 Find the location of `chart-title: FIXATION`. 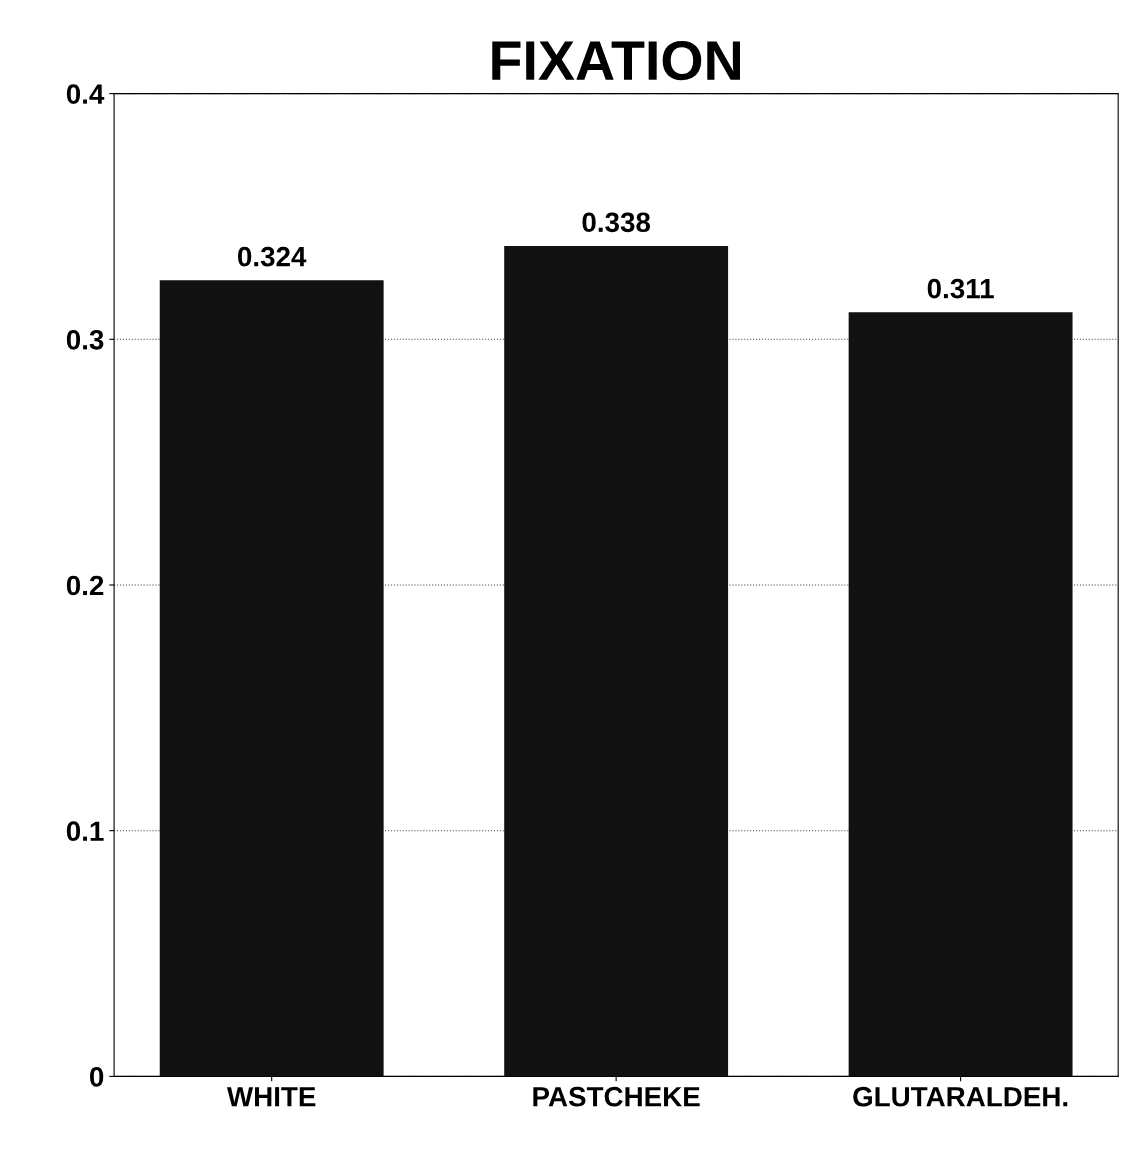

chart-title: FIXATION is located at coordinates (616, 60).